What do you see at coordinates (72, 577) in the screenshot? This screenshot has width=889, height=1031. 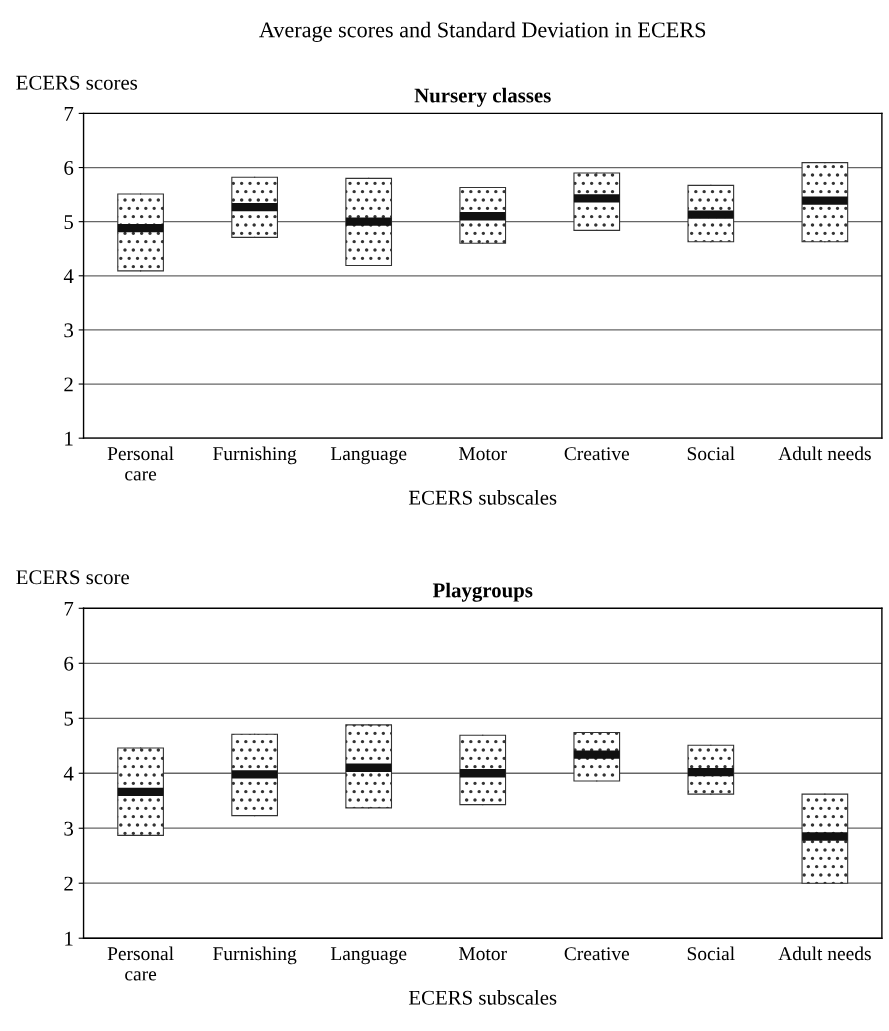 I see `y-axis-title: ECERS score` at bounding box center [72, 577].